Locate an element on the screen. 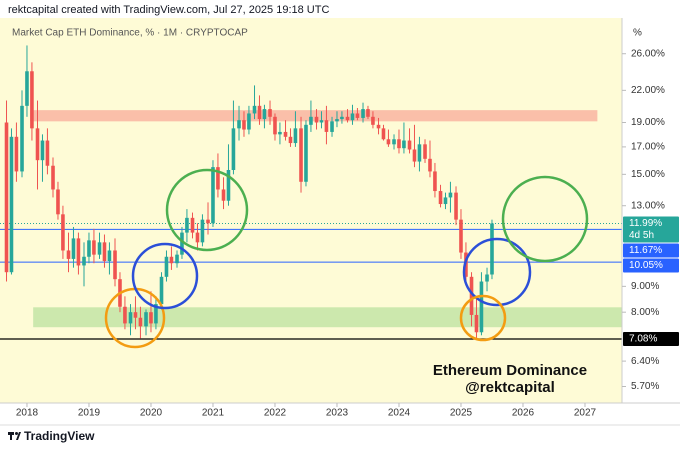 The height and width of the screenshot is (450, 680). x-tick-label: 2020 is located at coordinates (151, 413).